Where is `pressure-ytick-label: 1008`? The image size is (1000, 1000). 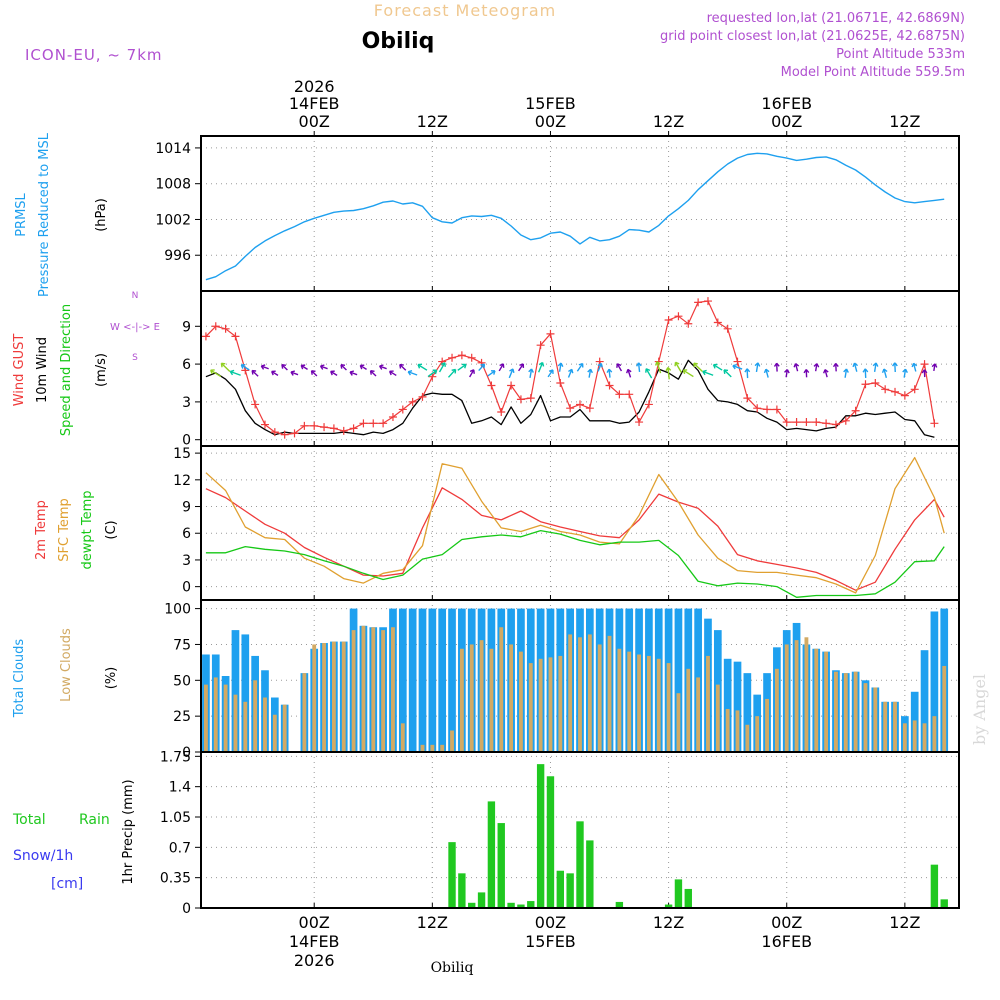
pressure-ytick-label: 1008 is located at coordinates (173, 185).